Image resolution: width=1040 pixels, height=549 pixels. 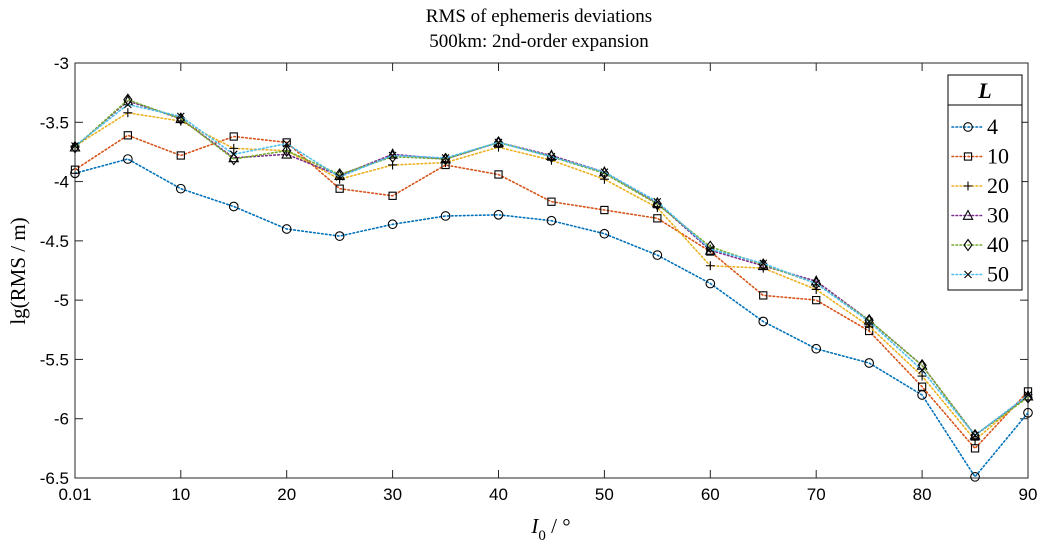 I want to click on legend-items: 4 10 20 30 40 50, so click(x=980, y=200).